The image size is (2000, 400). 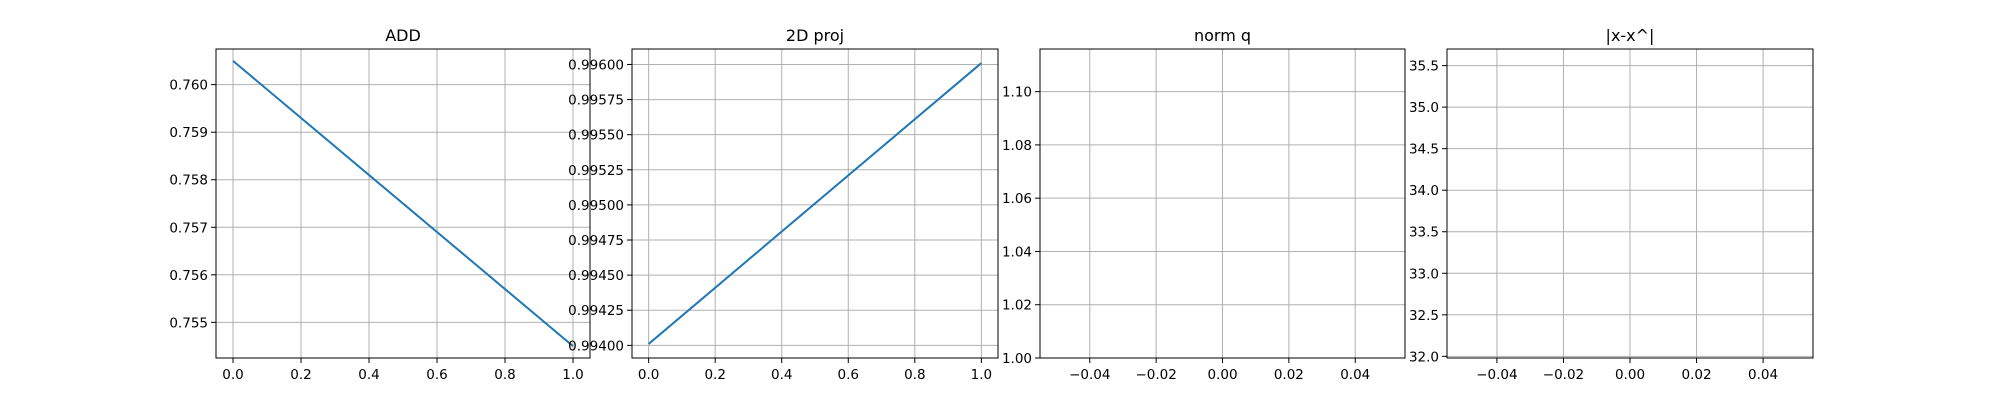 What do you see at coordinates (596, 101) in the screenshot?
I see `y-tick-label: 0.99575` at bounding box center [596, 101].